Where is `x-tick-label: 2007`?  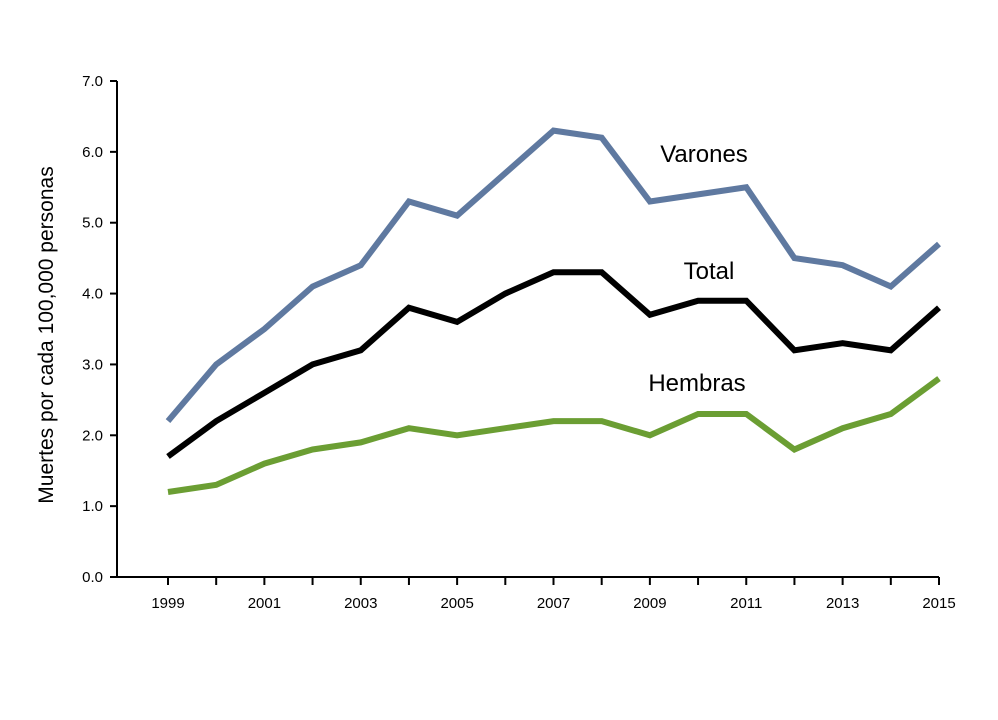 x-tick-label: 2007 is located at coordinates (553, 603).